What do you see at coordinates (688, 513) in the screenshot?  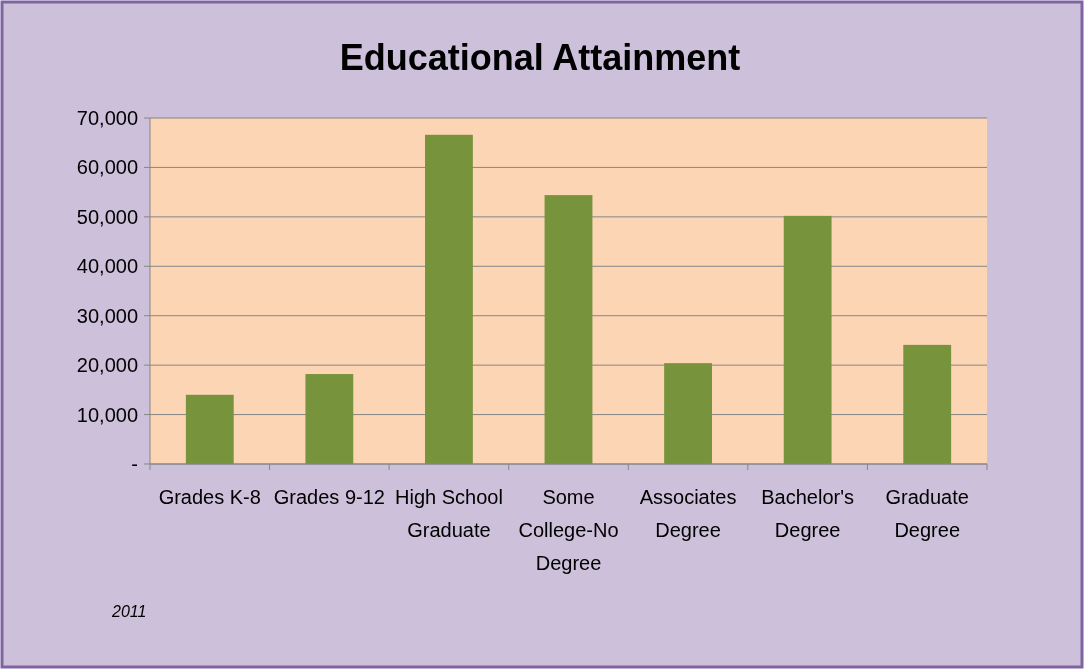 I see `x-tick-label: Associates Degree` at bounding box center [688, 513].